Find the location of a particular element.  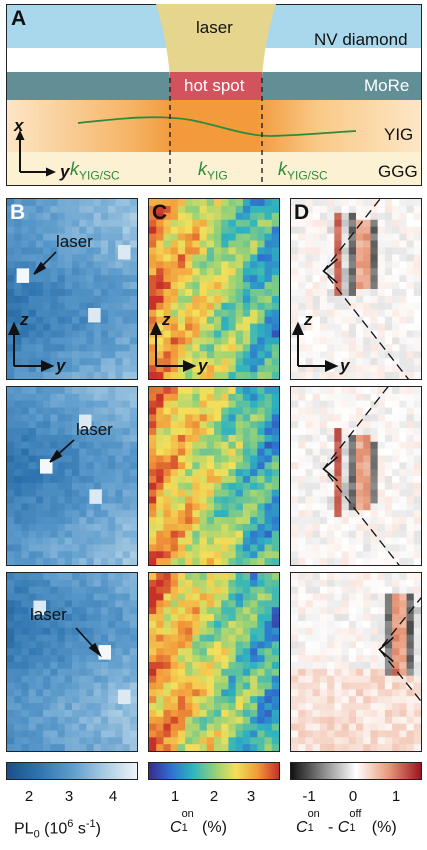

k-yig-label: kYIG is located at coordinates (213, 171).